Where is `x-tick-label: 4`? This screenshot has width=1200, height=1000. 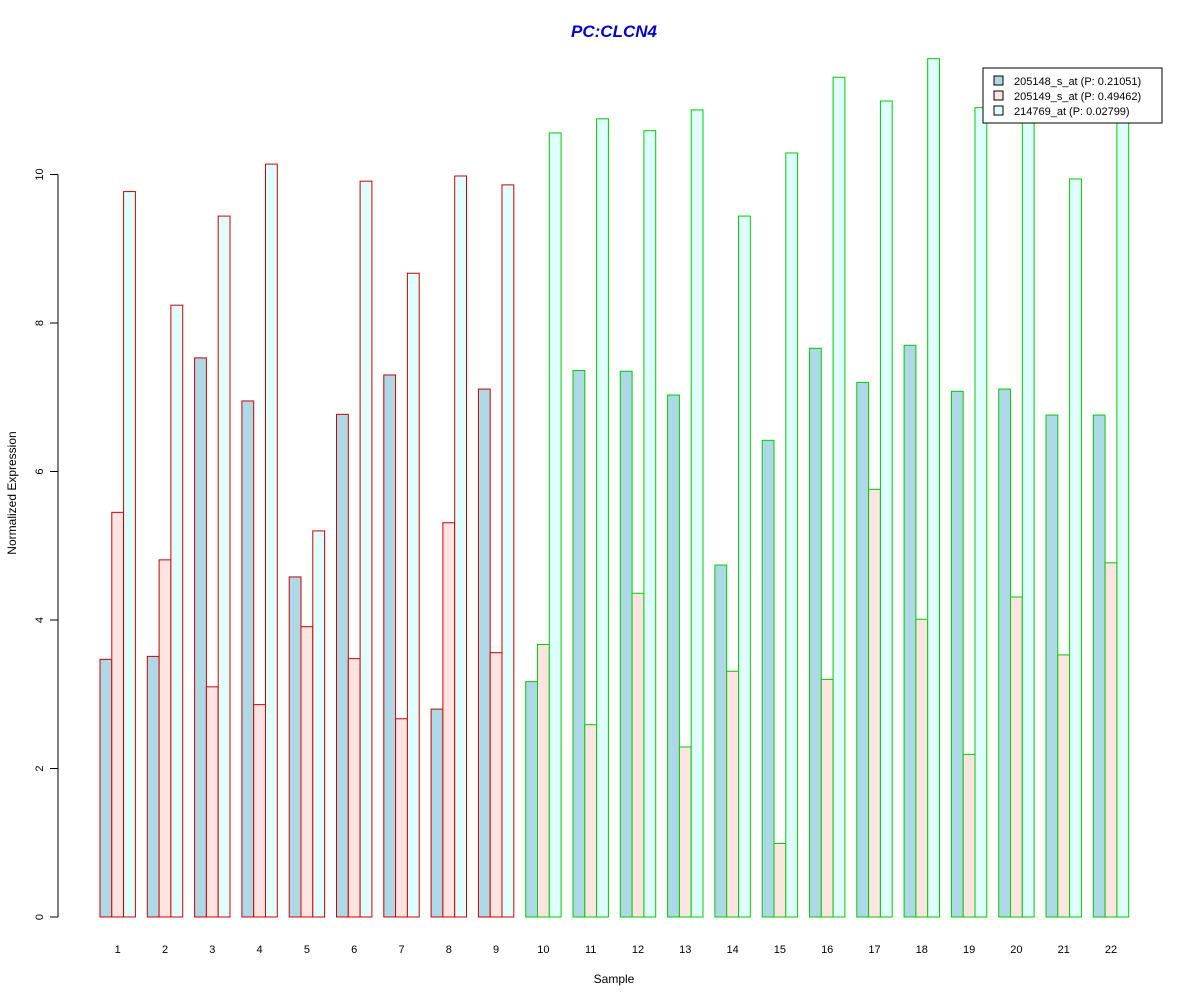 x-tick-label: 4 is located at coordinates (260, 950).